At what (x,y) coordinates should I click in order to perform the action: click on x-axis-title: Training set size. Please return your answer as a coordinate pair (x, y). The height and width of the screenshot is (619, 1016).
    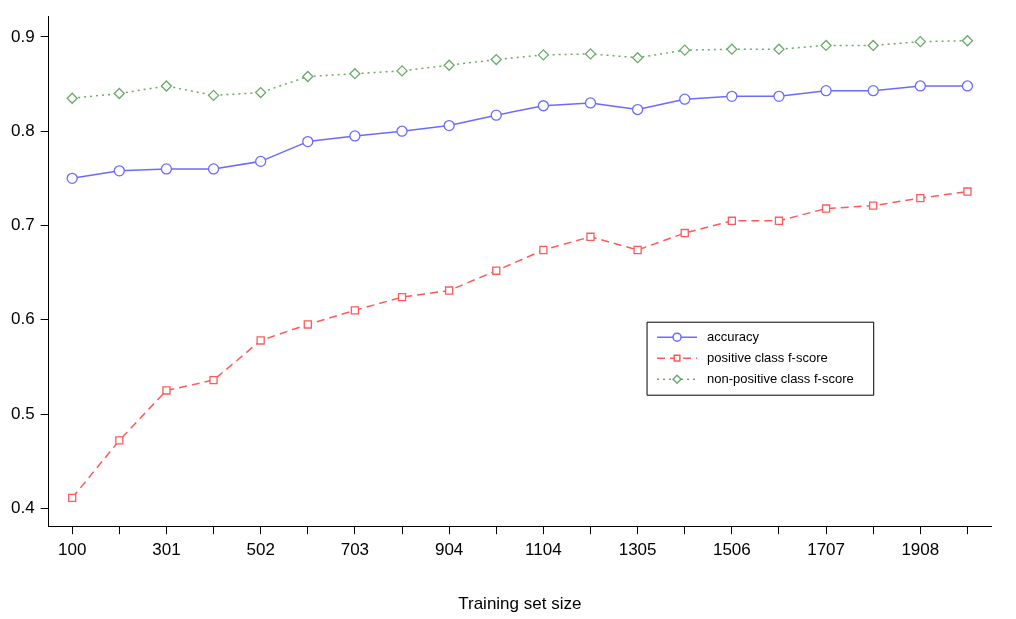
    Looking at the image, I should click on (520, 604).